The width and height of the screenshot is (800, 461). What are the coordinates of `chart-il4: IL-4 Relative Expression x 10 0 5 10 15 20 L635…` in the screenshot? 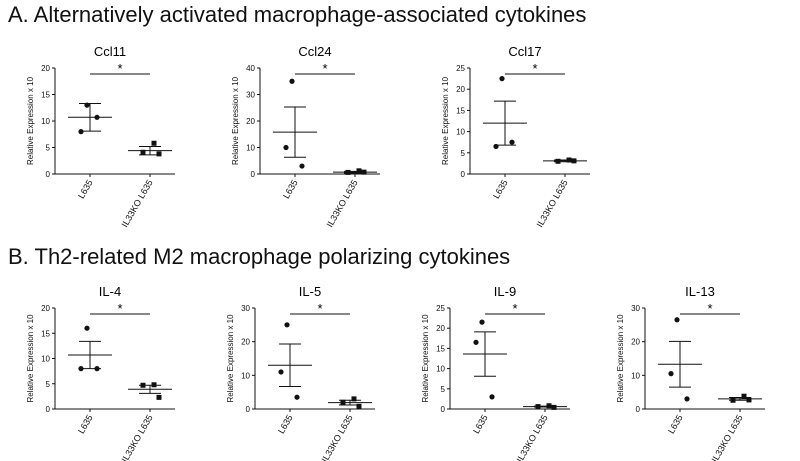 It's located at (100, 372).